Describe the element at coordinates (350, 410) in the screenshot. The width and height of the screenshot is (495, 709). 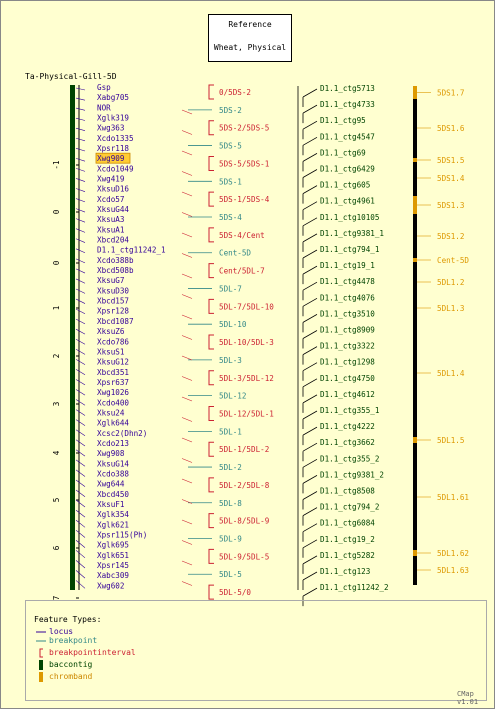
I see `contig-label: D1.1_ctg355_1` at that location.